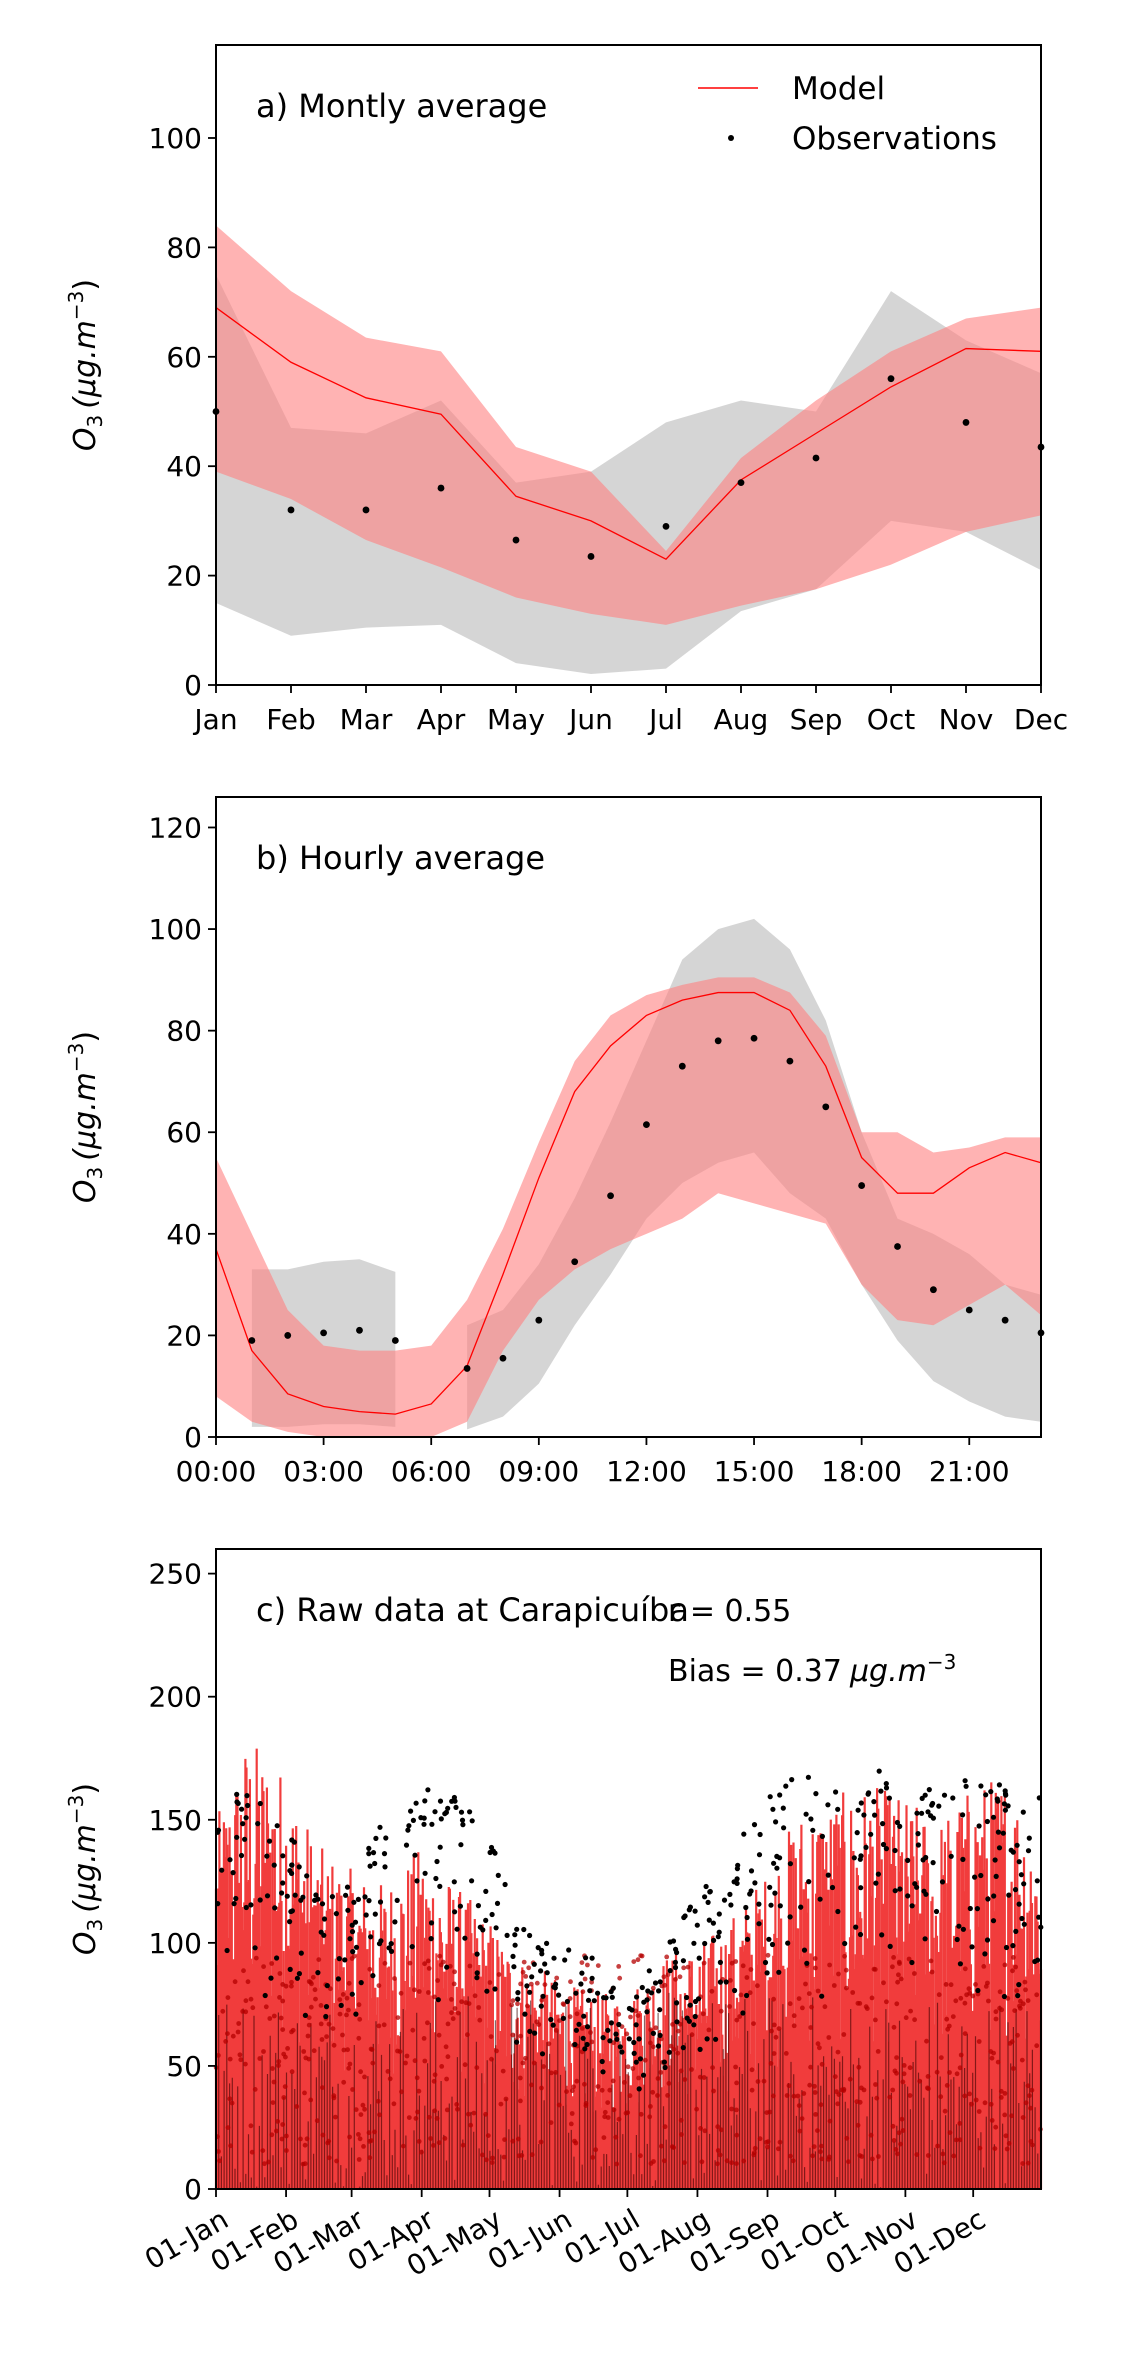  Describe the element at coordinates (538, 1471) in the screenshot. I see `panel-b-xtick-label: 09:00` at that location.